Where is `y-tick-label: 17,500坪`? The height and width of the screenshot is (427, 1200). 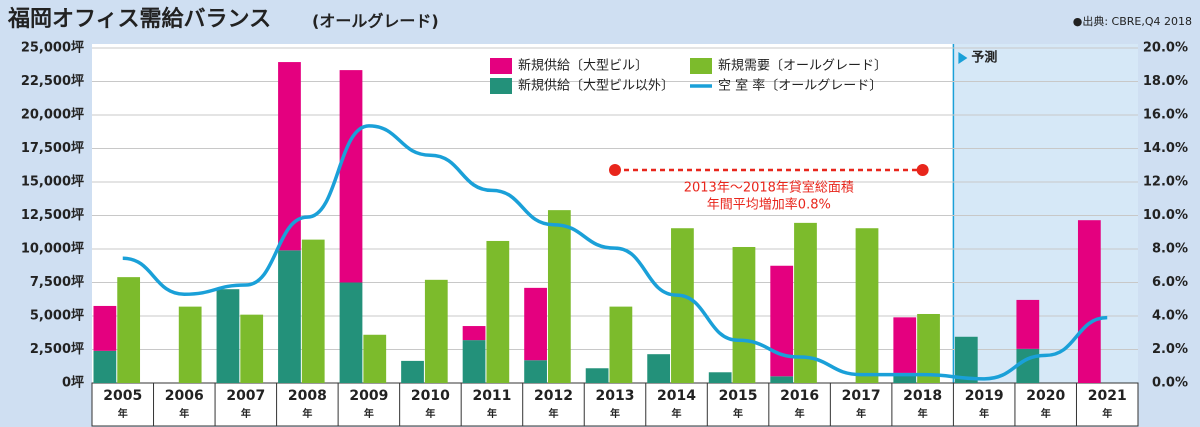
y-tick-label: 17,500坪 is located at coordinates (52, 148).